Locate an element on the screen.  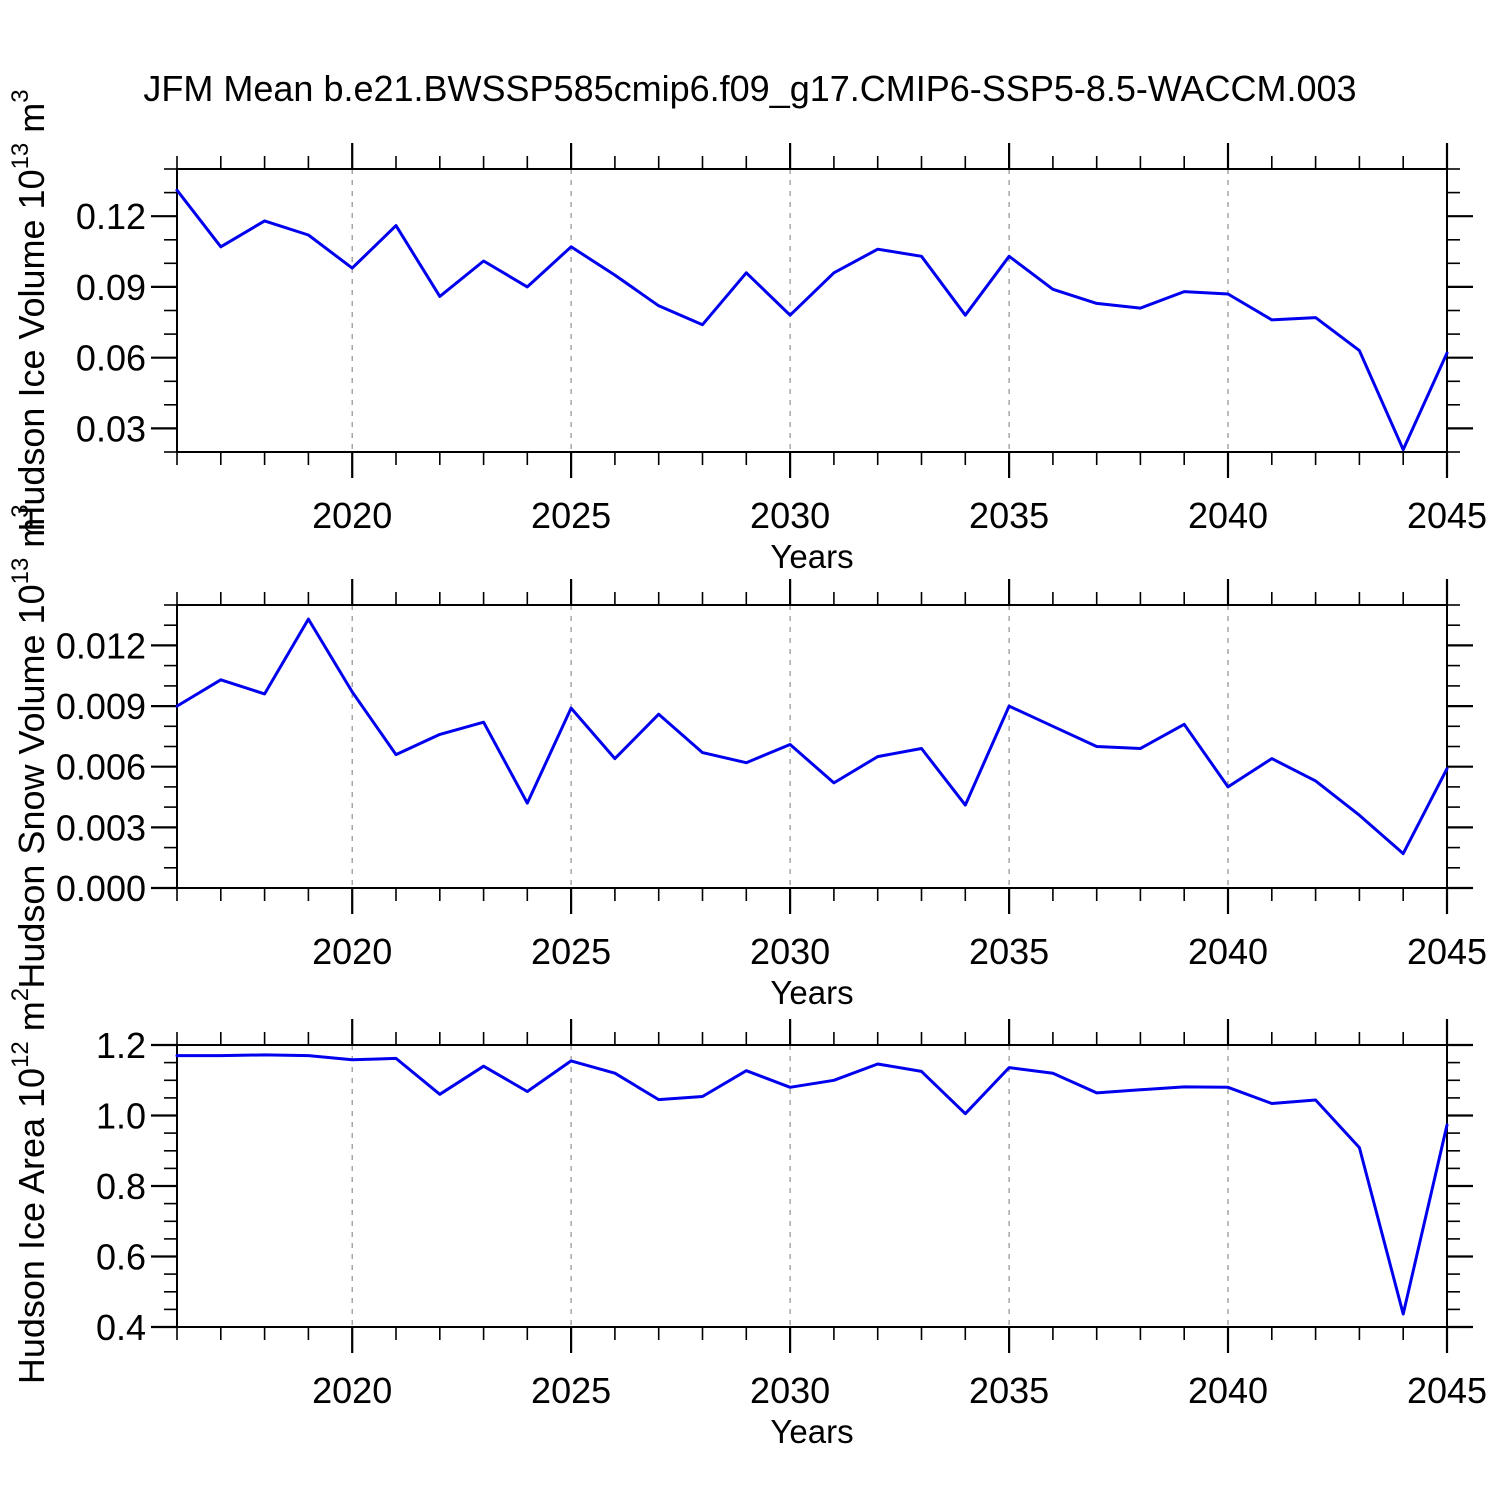
y-tick-label: 0.12 is located at coordinates (111, 216).